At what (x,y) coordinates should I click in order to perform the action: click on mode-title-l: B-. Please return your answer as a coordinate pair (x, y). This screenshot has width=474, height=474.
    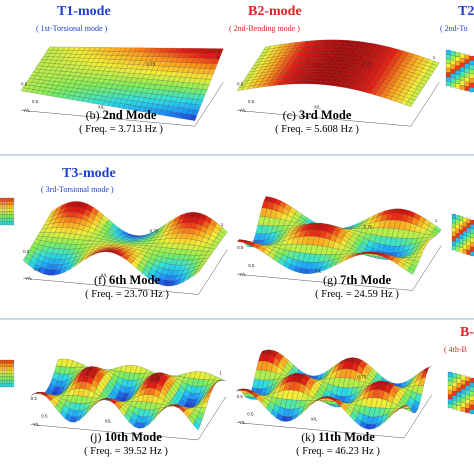
    Looking at the image, I should click on (467, 332).